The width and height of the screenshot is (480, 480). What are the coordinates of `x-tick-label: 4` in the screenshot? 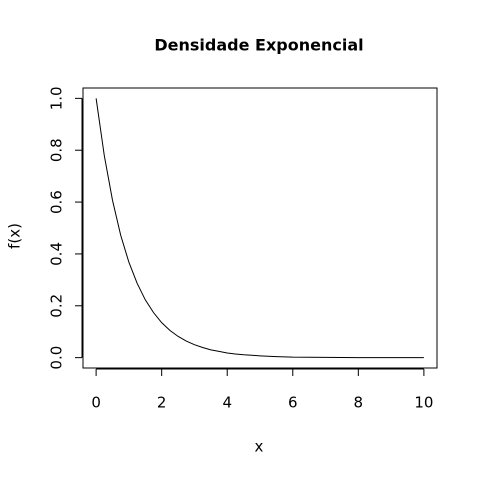 It's located at (227, 403).